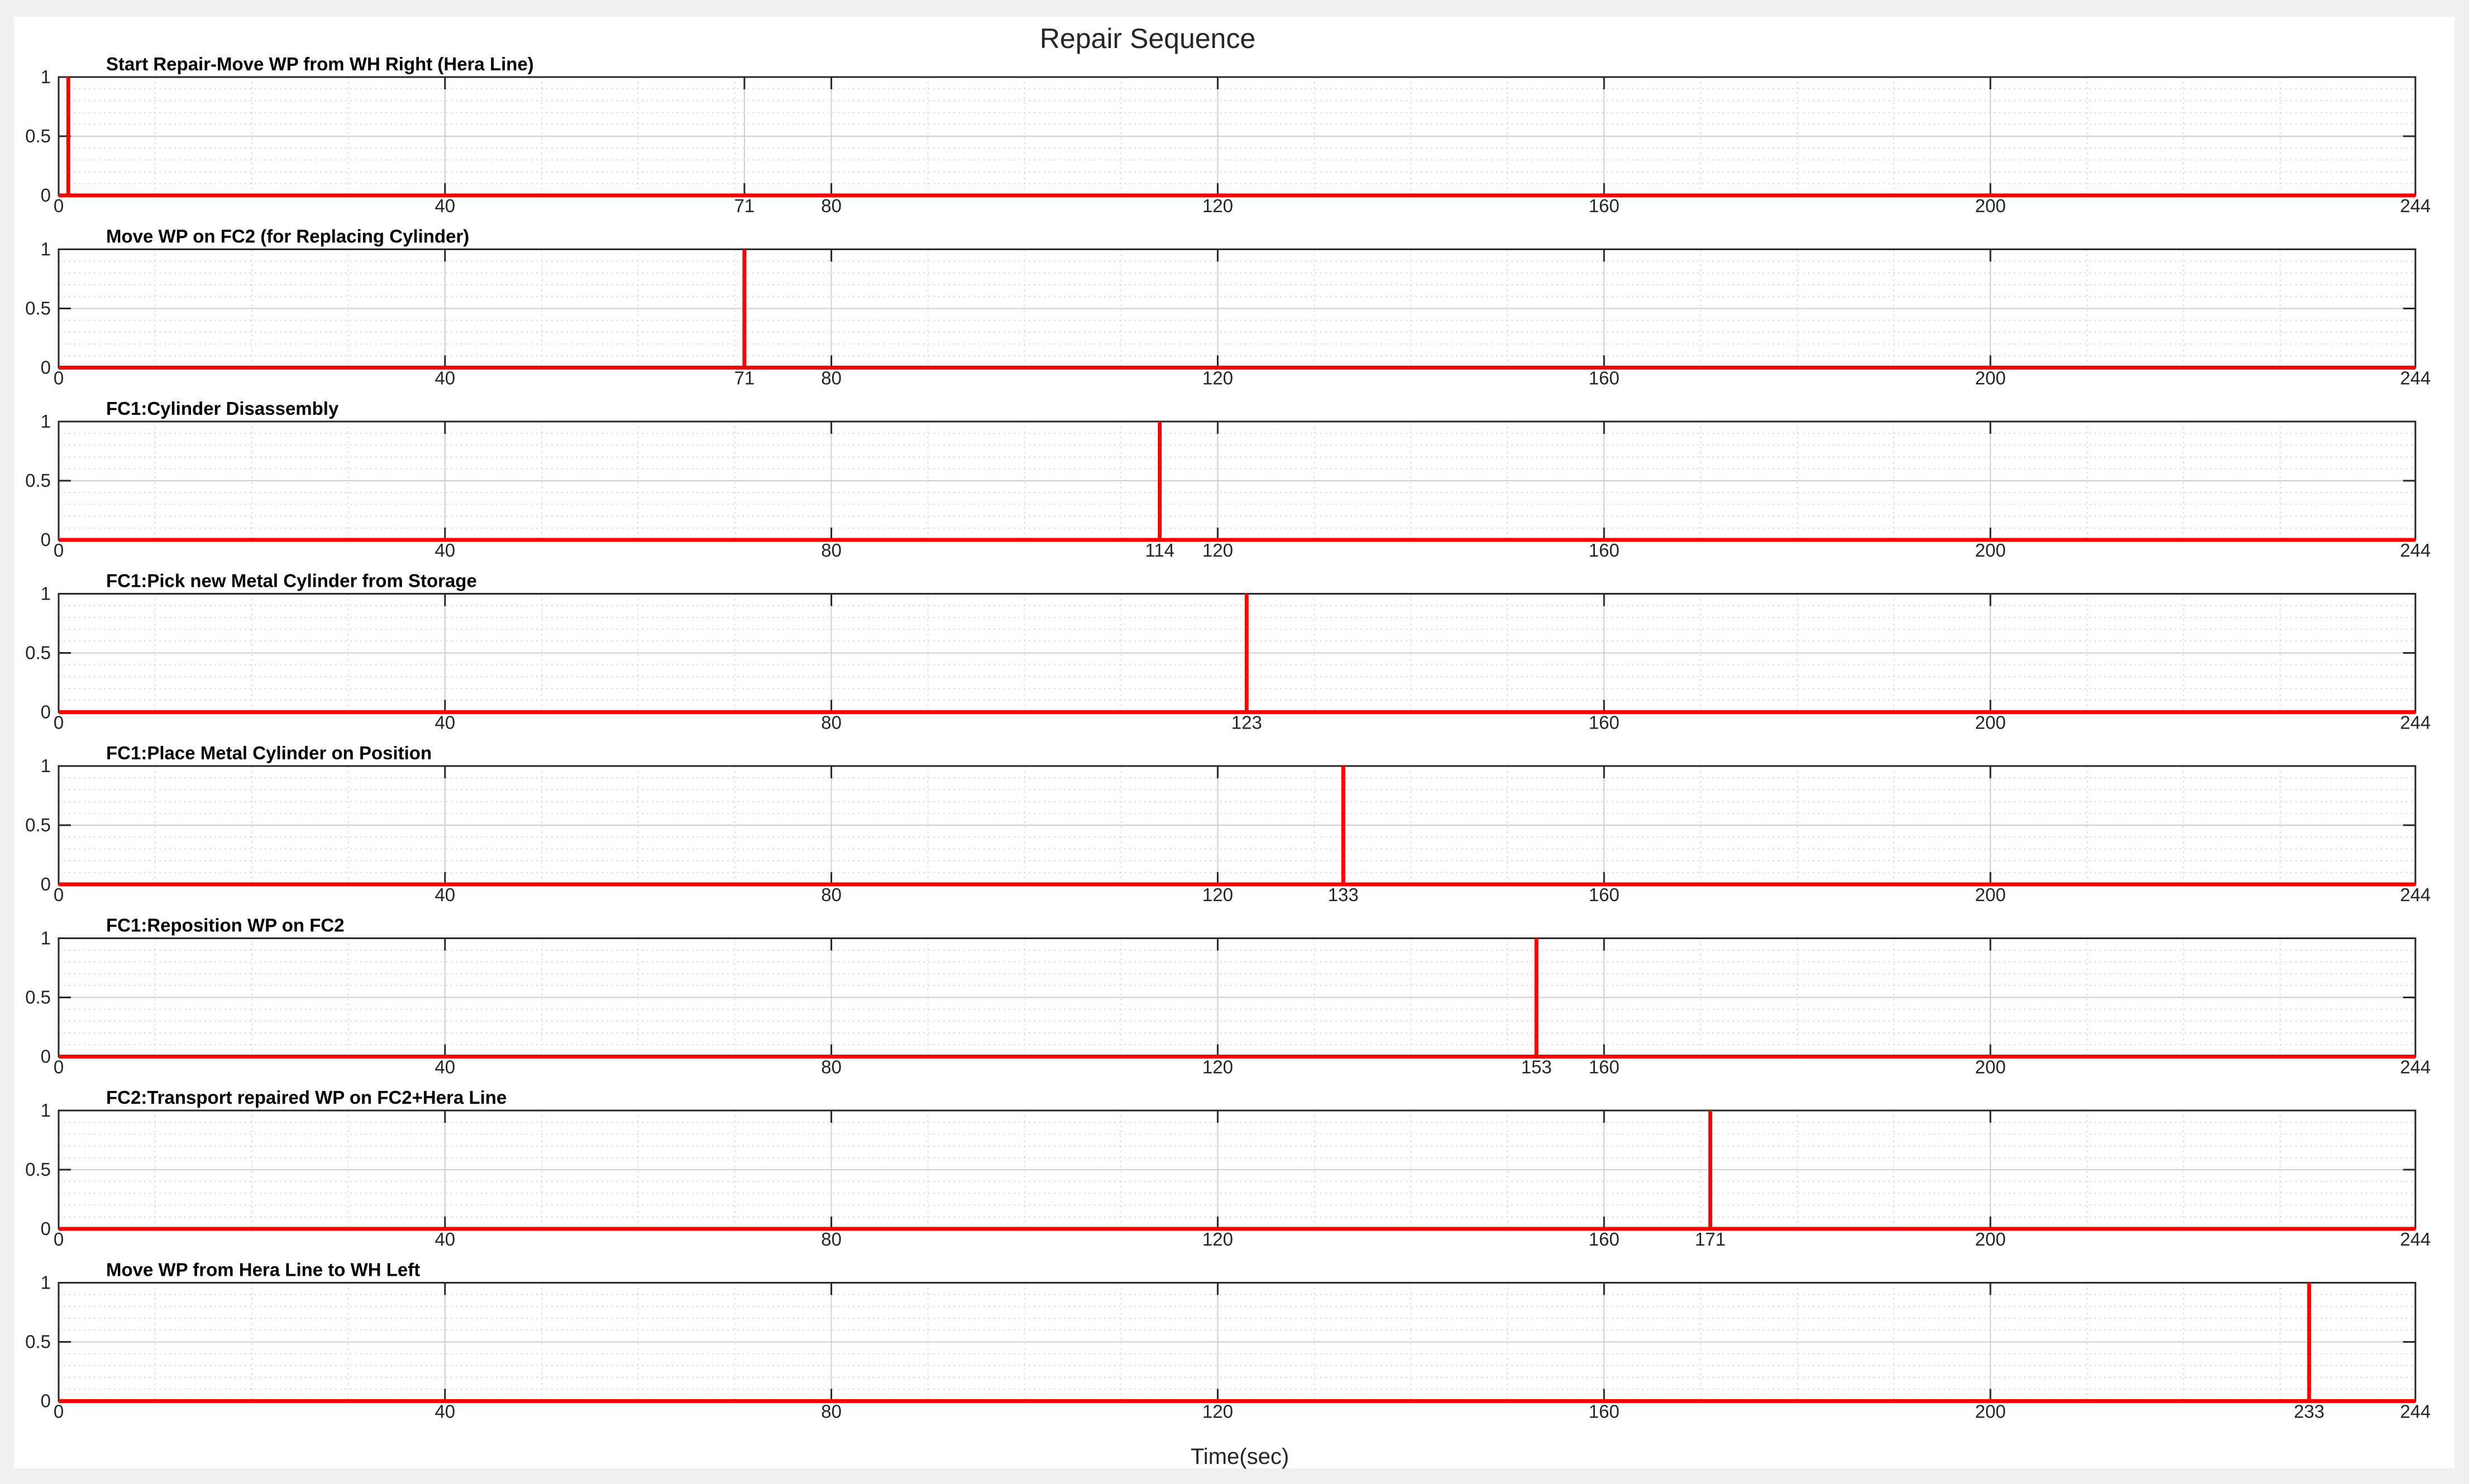 This screenshot has height=1484, width=2469. What do you see at coordinates (225, 925) in the screenshot?
I see `subplot-title: FC1:Reposition WP on FC2` at bounding box center [225, 925].